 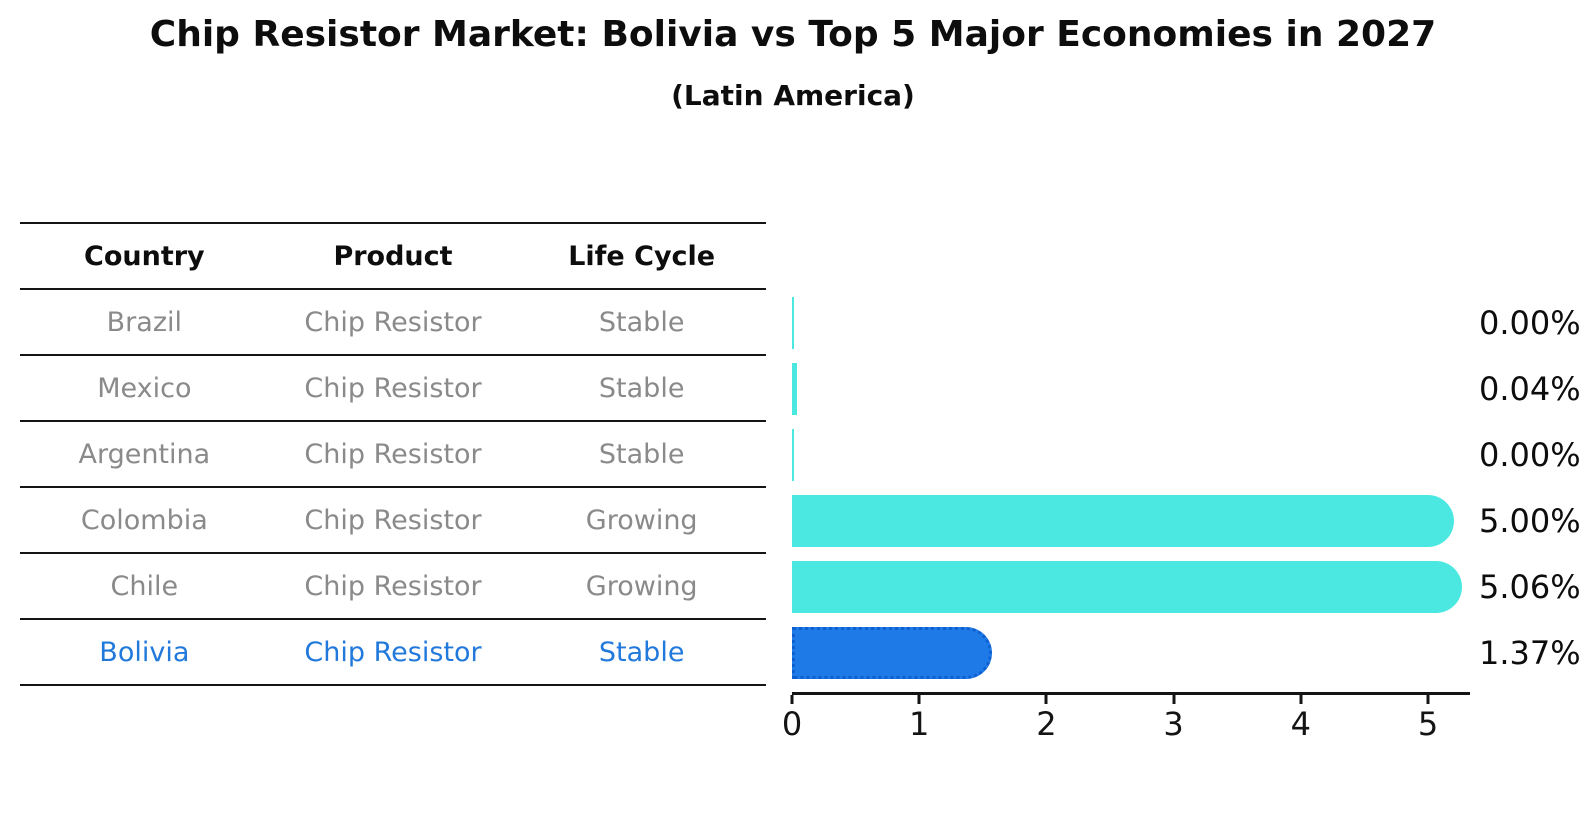 I want to click on bar-row-brazil, so click(x=1131, y=323).